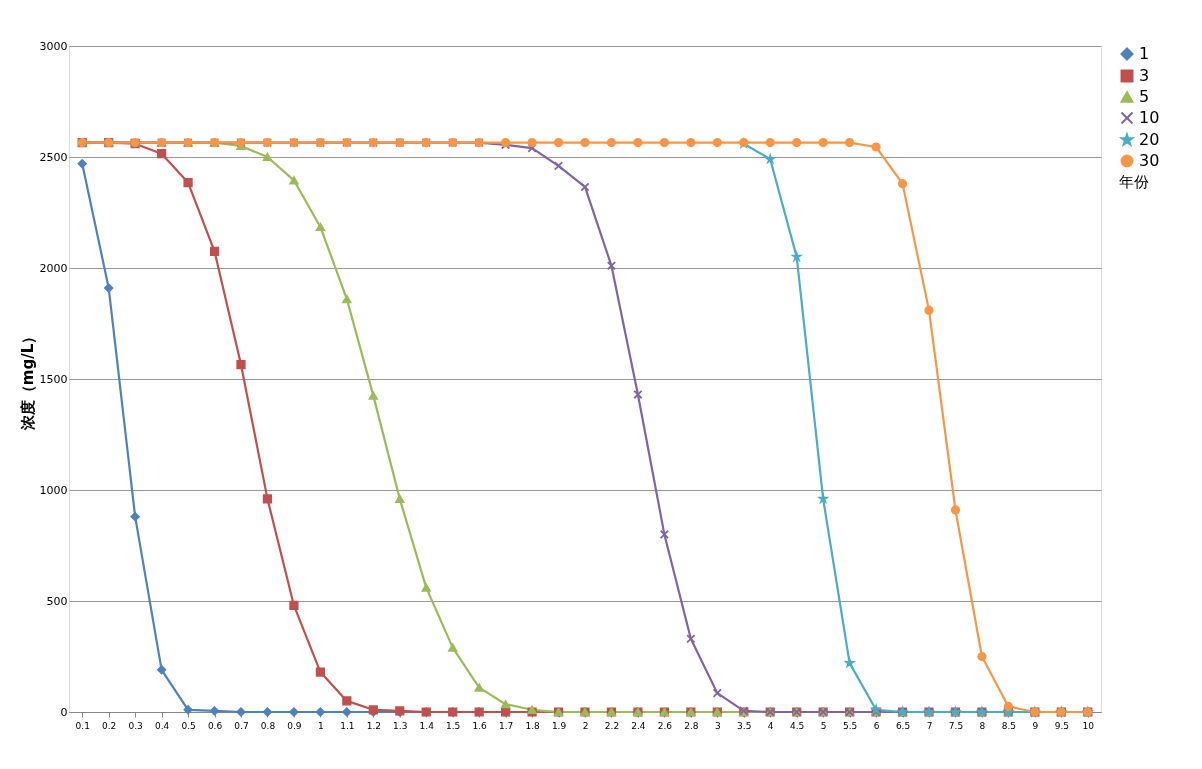 The height and width of the screenshot is (769, 1202). Describe the element at coordinates (1088, 725) in the screenshot. I see `x-tick-label: 10` at that location.